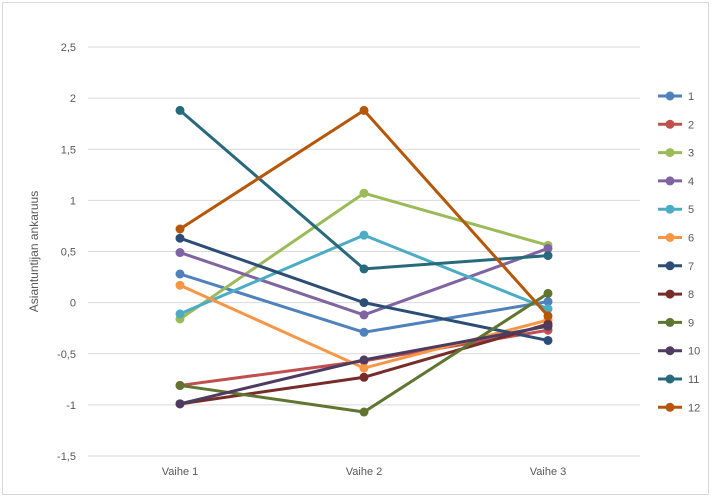 Image resolution: width=713 pixels, height=499 pixels. I want to click on legend-label: 11, so click(693, 380).